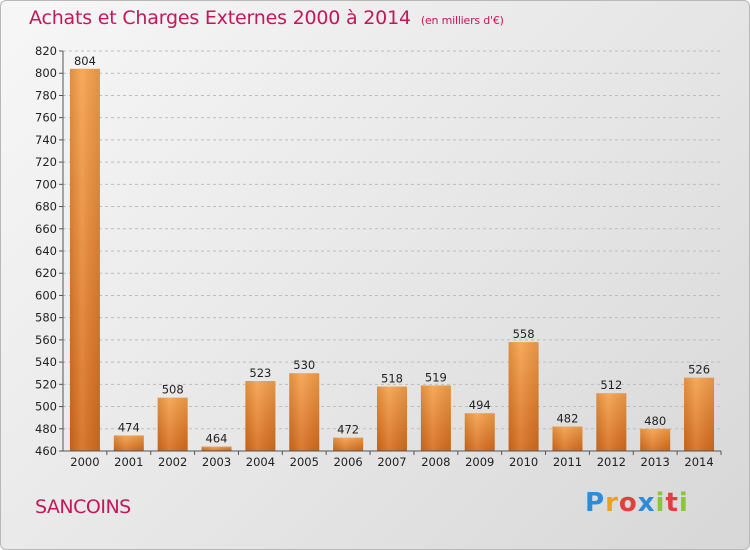 The width and height of the screenshot is (750, 550). Describe the element at coordinates (216, 462) in the screenshot. I see `x-tick-label: 2003` at that location.